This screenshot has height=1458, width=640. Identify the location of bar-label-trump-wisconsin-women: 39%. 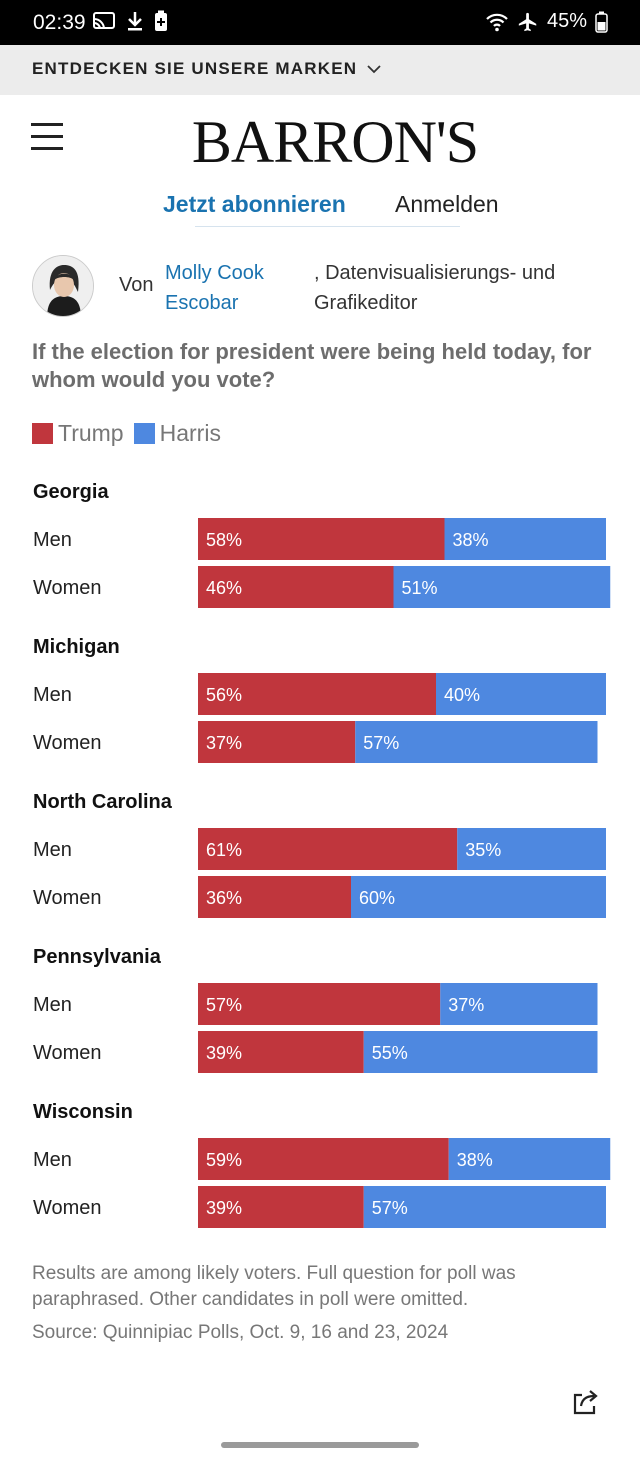
(224, 1208).